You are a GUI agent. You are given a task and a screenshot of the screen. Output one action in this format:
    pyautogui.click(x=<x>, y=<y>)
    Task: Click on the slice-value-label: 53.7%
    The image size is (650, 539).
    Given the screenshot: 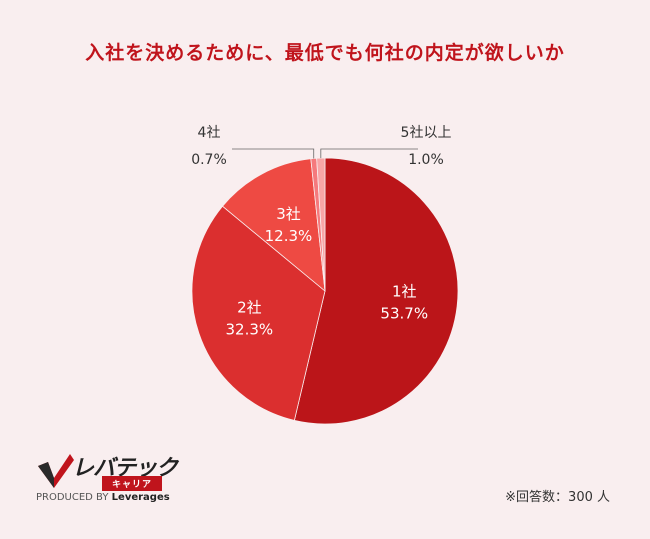 What is the action you would take?
    pyautogui.click(x=404, y=313)
    